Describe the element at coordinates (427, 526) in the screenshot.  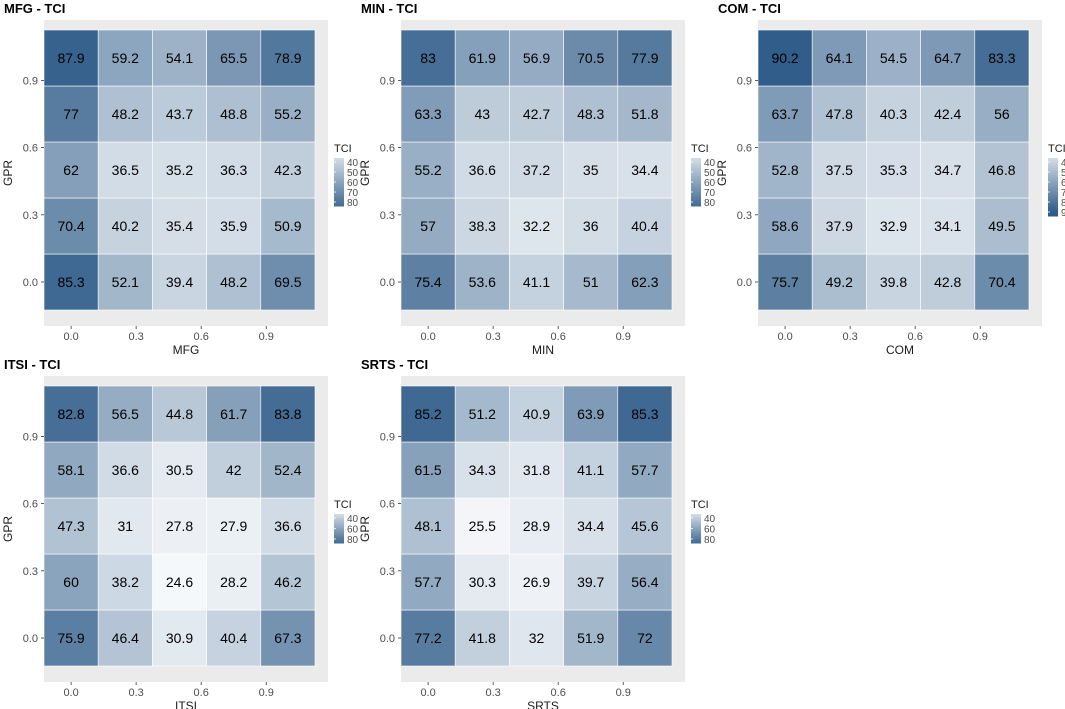
I see `cell-value-label: 48.1` at that location.